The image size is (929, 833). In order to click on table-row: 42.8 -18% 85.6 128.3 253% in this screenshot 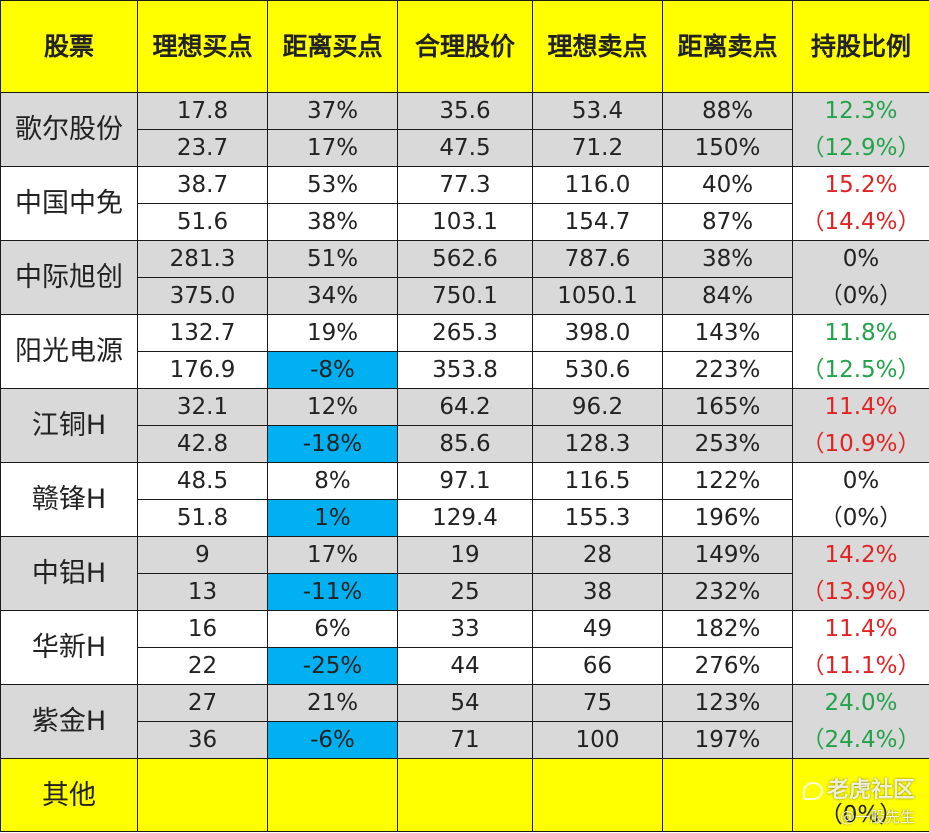, I will do `click(465, 444)`.